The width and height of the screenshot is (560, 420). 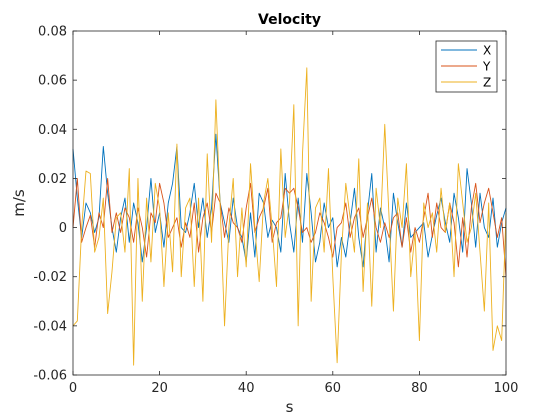 What do you see at coordinates (290, 407) in the screenshot?
I see `x-axis-label: s` at bounding box center [290, 407].